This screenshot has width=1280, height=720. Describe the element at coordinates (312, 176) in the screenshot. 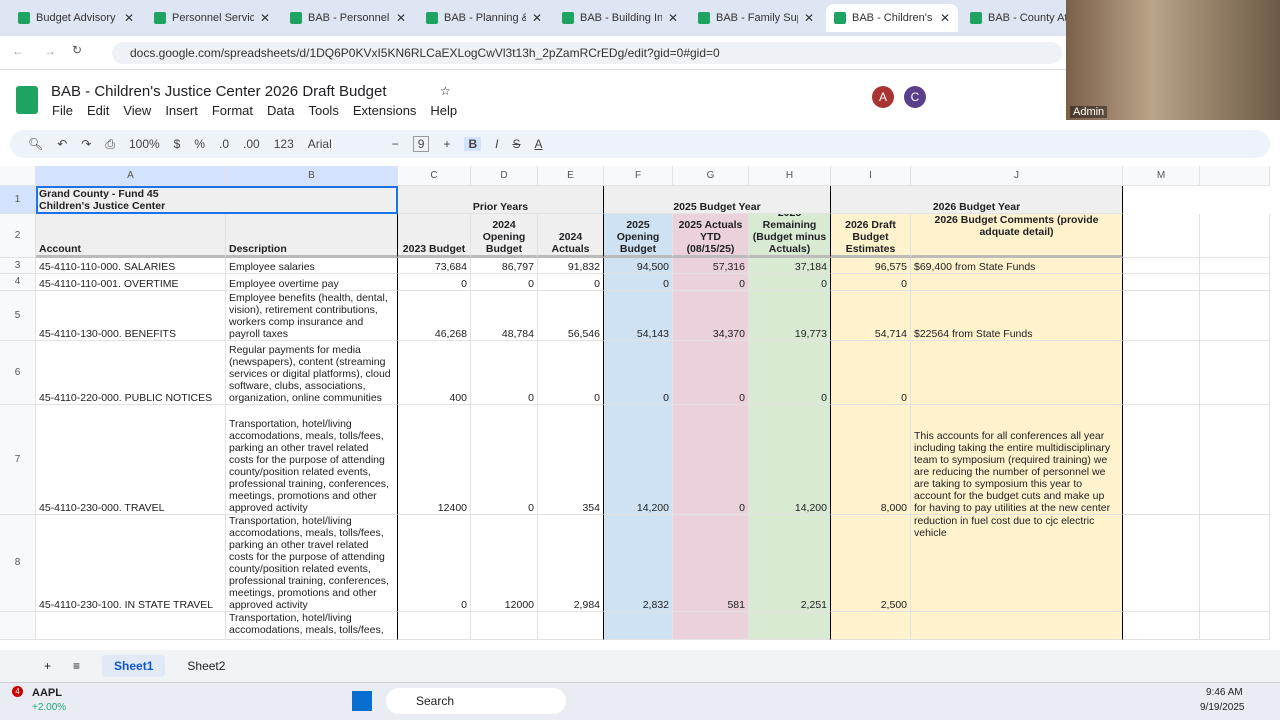

I see `column-header: B` at that location.